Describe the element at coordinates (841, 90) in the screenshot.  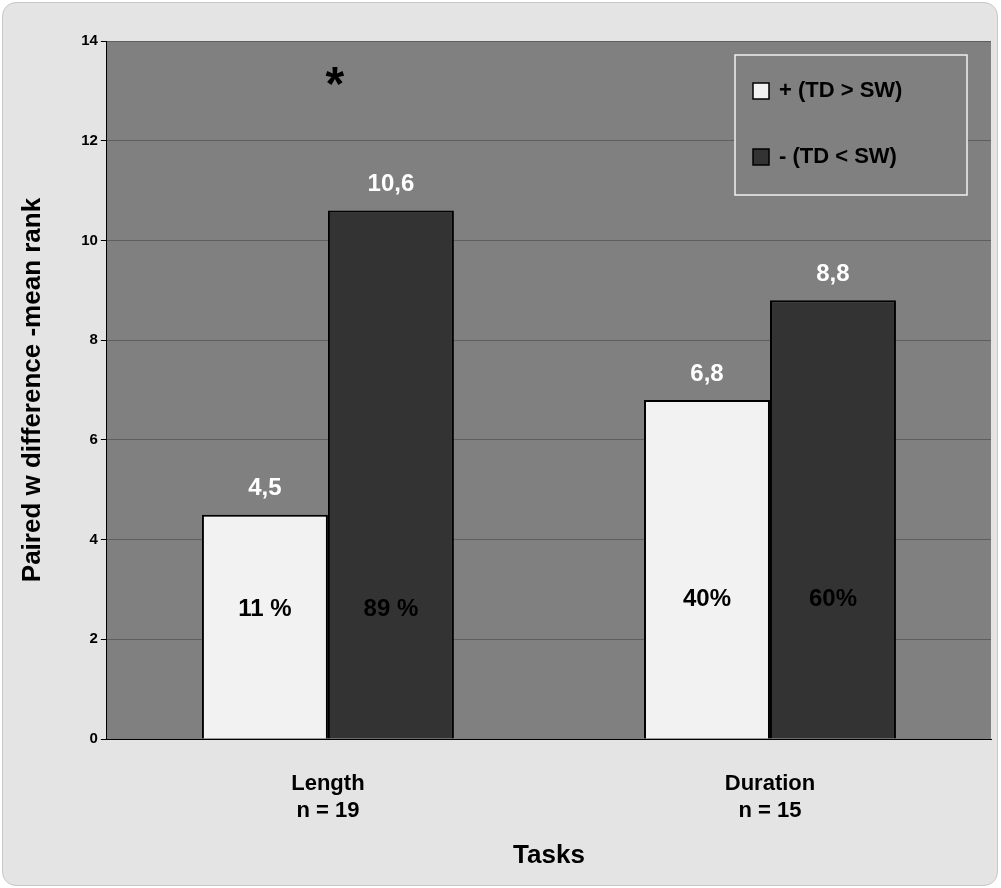
I see `legend-label: + (TD > SW)` at that location.